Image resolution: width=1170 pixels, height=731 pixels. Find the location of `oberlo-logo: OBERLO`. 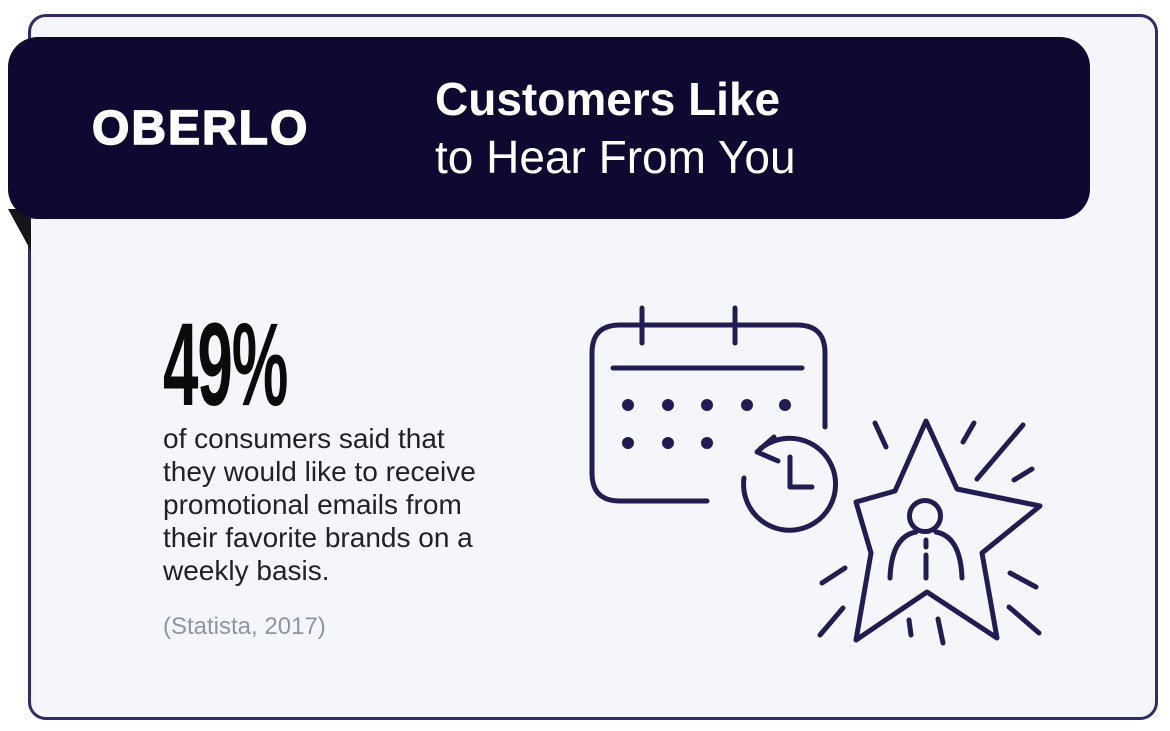

oberlo-logo: OBERLO is located at coordinates (200, 128).